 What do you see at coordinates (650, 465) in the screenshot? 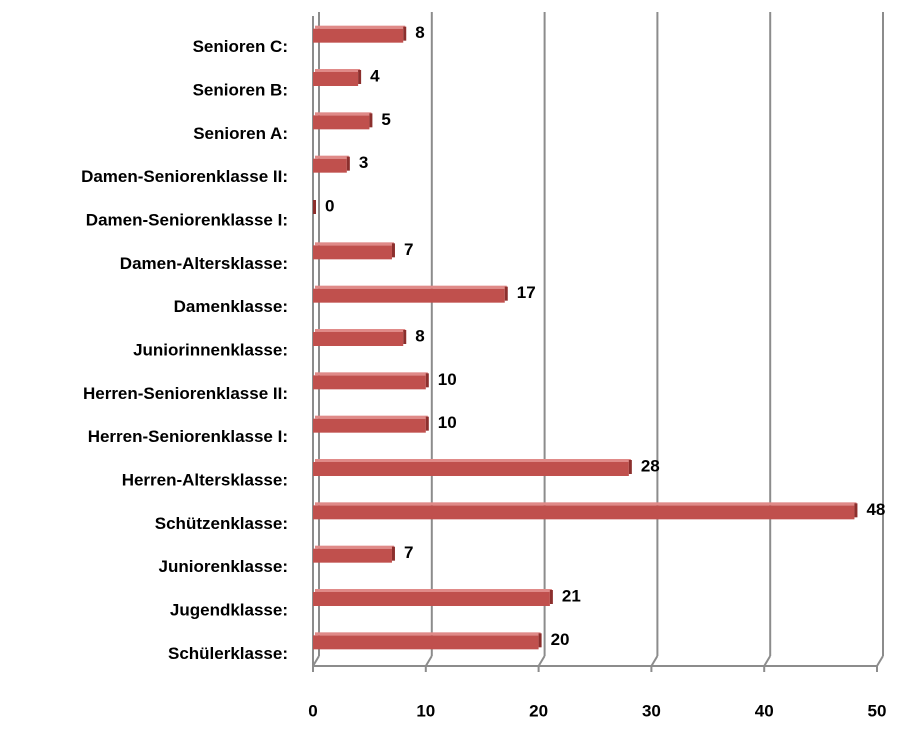
I see `data-label: 28` at bounding box center [650, 465].